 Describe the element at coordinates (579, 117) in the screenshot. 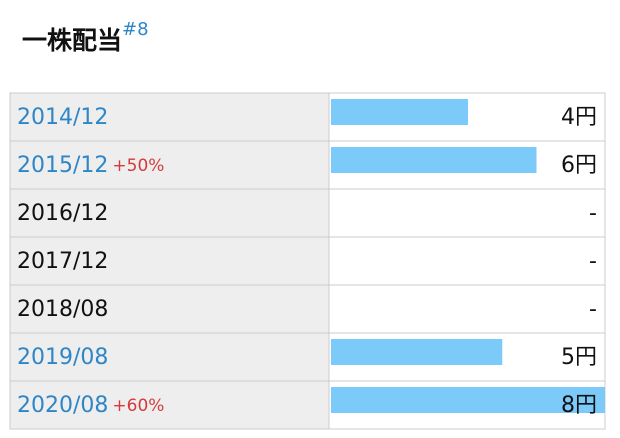

I see `value-label: 4円` at that location.